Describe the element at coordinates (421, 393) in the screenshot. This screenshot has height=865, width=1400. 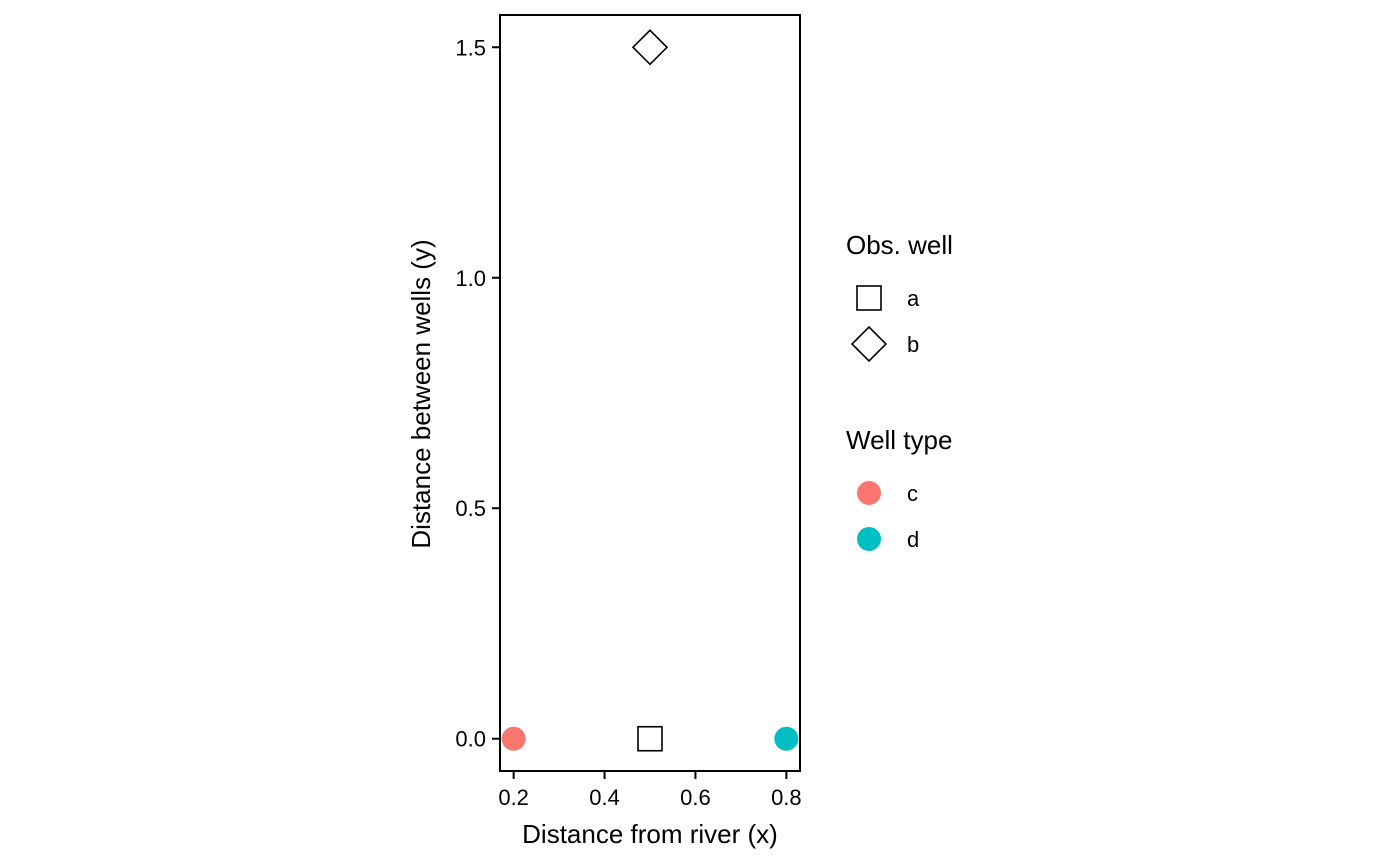
I see `y-axis-title: Distance between wells (y)` at that location.